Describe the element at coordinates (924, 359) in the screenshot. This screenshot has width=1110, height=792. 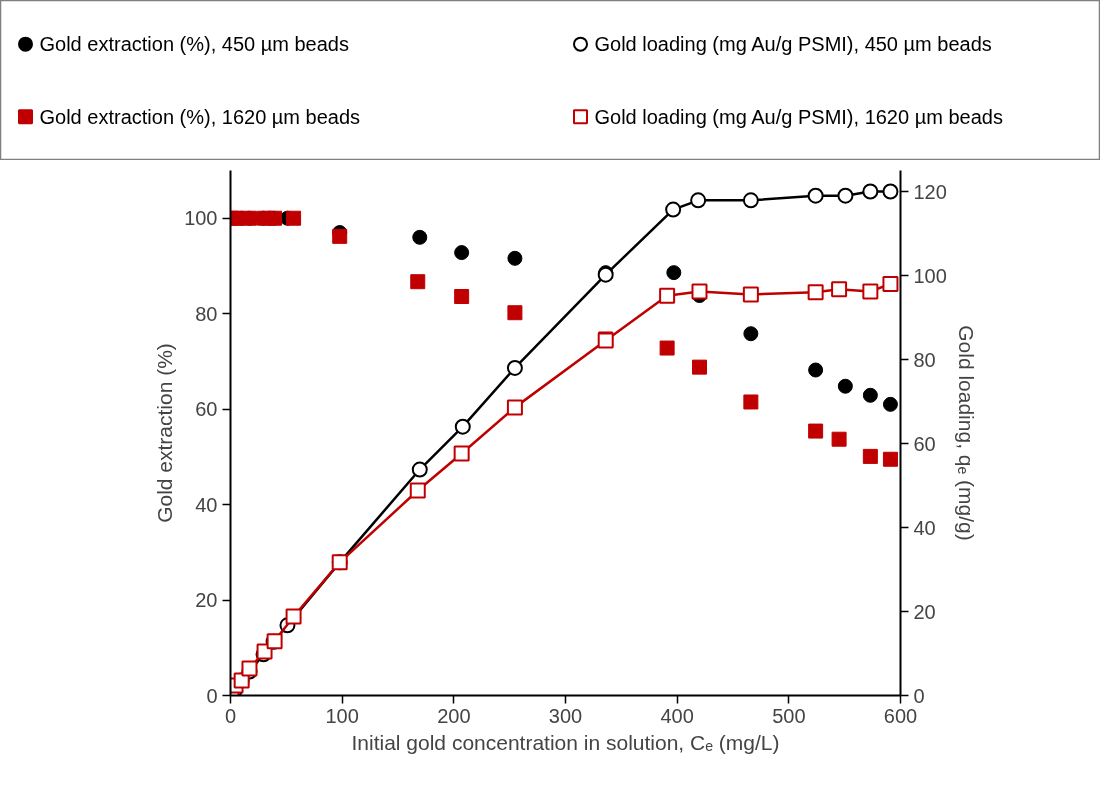
I see `y2-tick-label: 80` at that location.